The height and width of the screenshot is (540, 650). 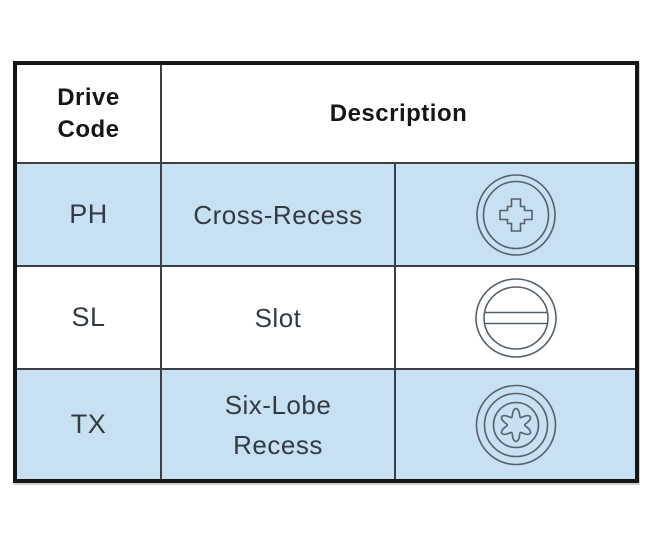 I want to click on six-lobe-recess-icon, so click(x=515, y=424).